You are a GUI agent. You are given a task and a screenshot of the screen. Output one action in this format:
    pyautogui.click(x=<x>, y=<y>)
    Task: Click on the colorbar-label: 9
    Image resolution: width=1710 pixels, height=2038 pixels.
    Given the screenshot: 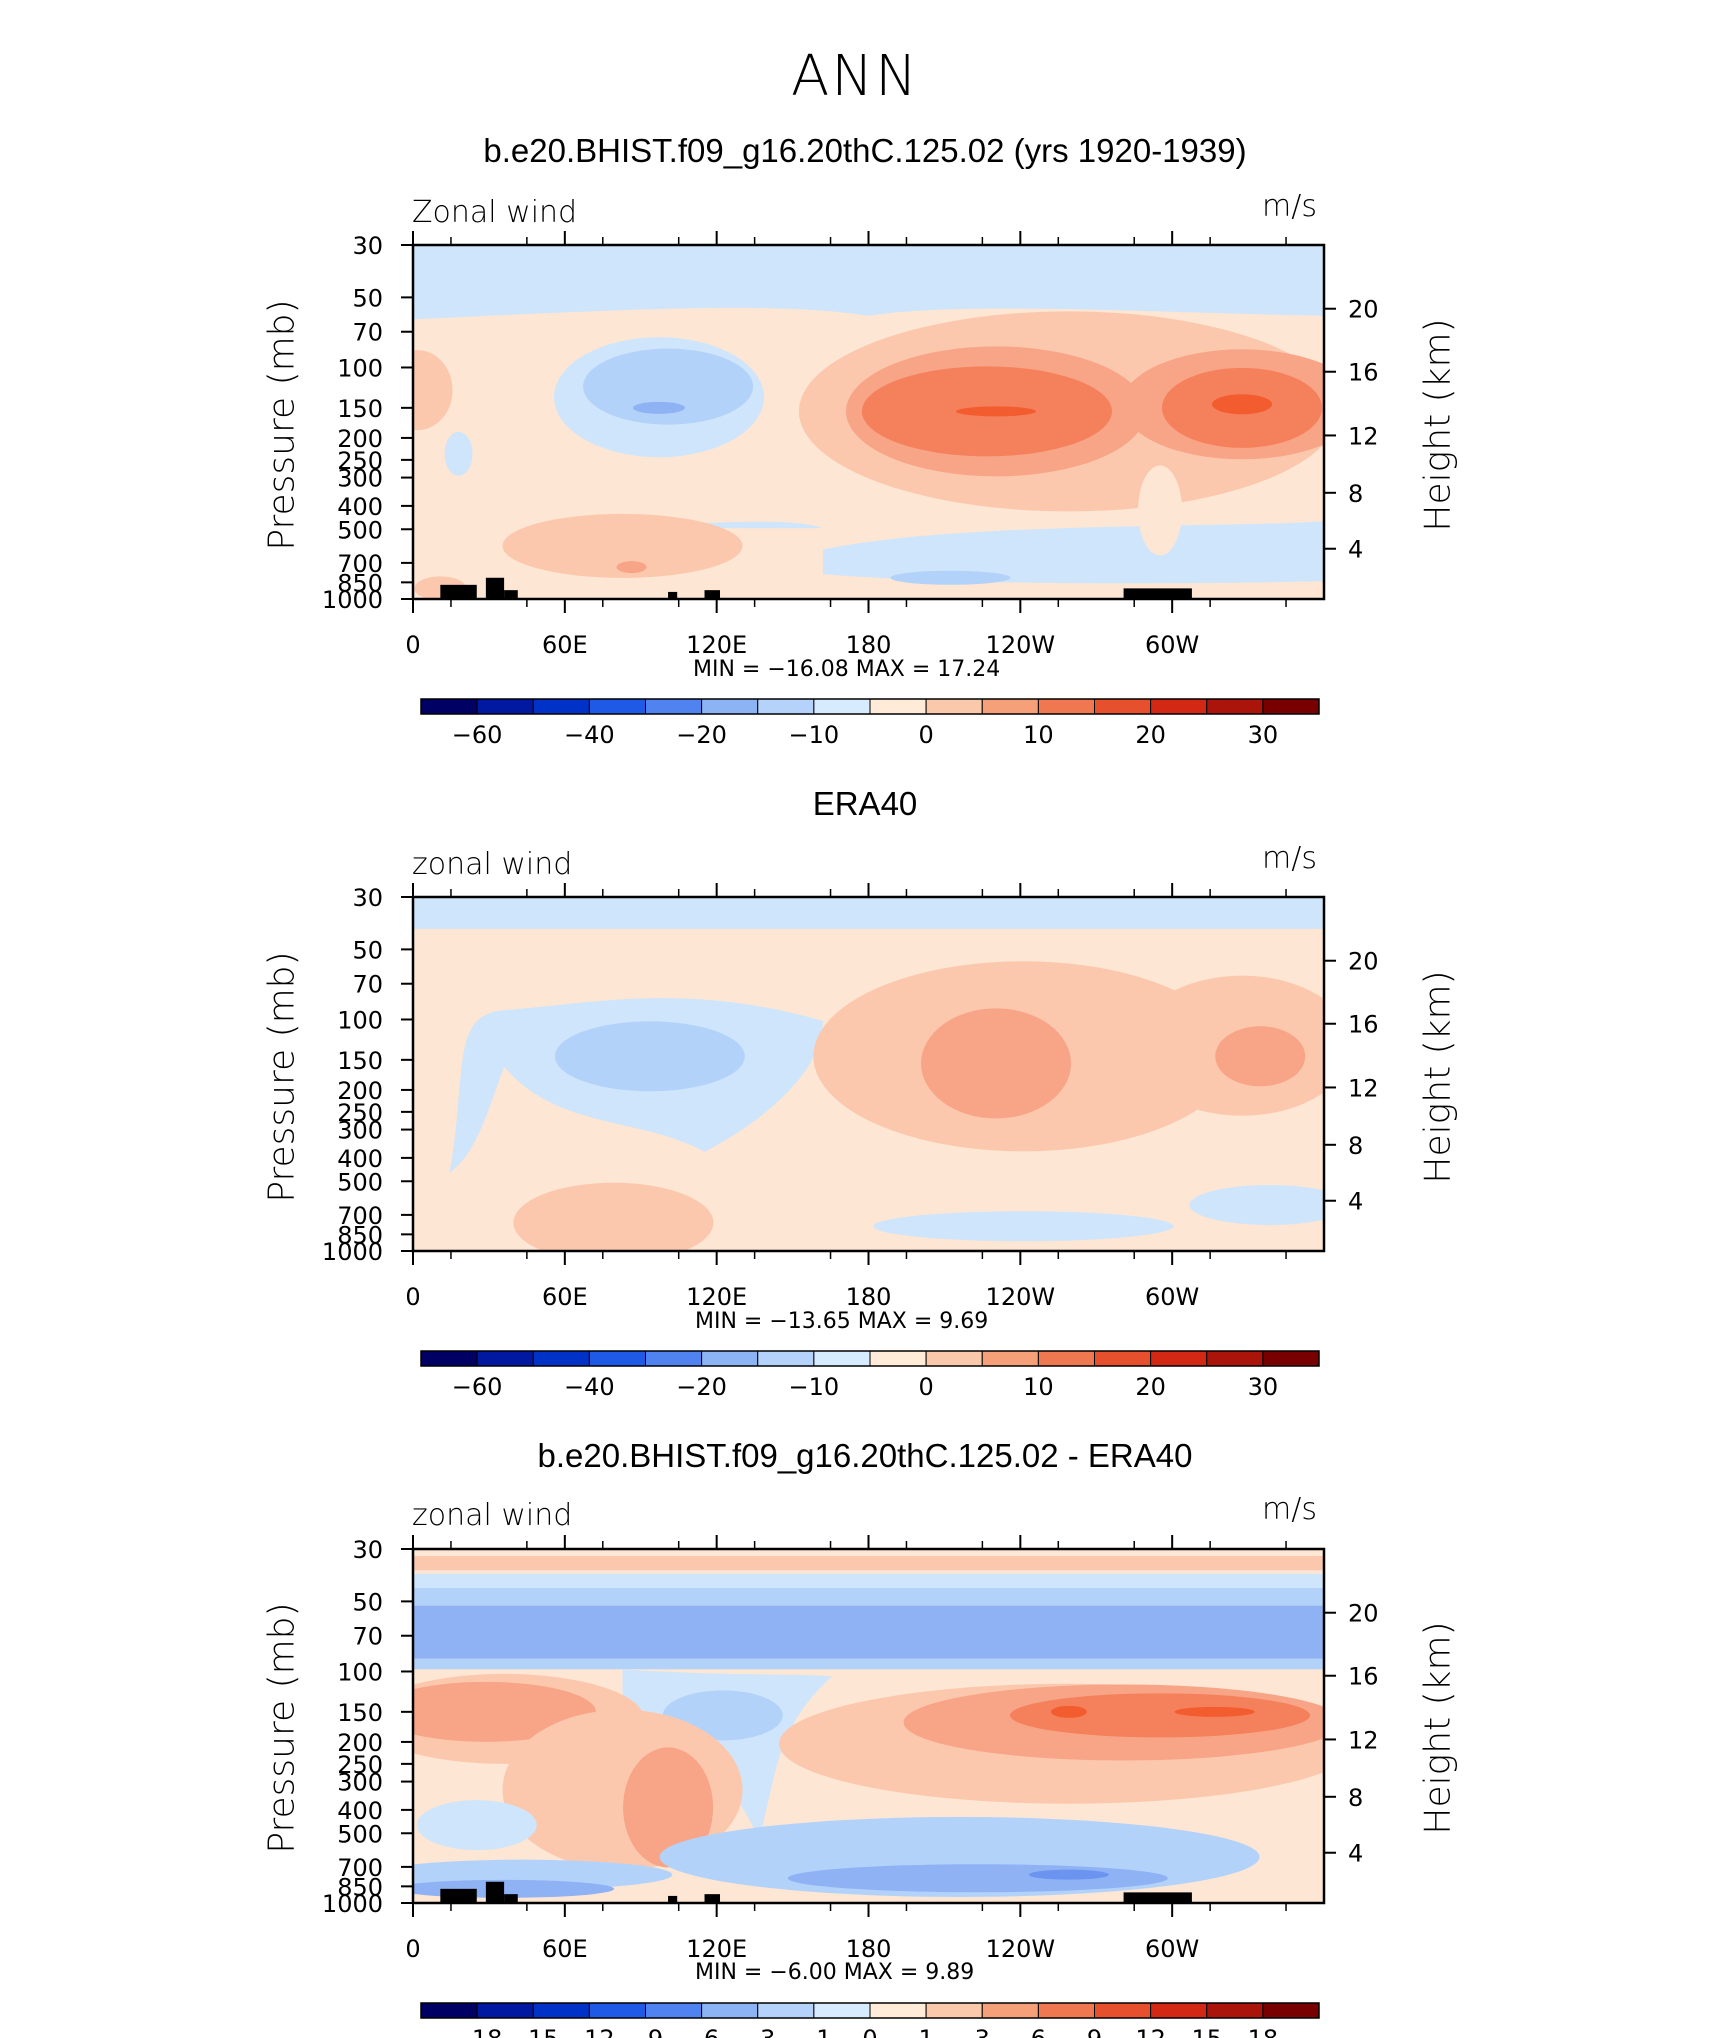 What is the action you would take?
    pyautogui.click(x=1094, y=2031)
    